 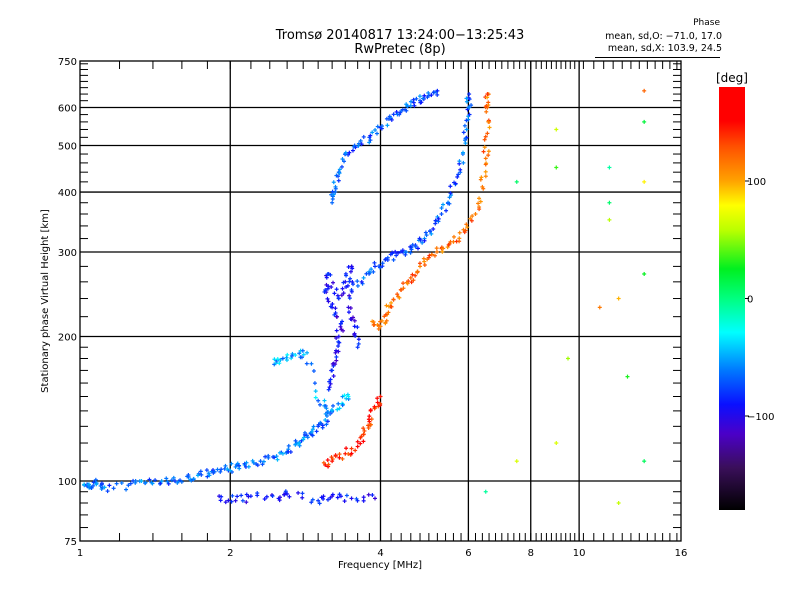 What do you see at coordinates (400, 35) in the screenshot?
I see `chart-title-line1: Tromsø 20140817 13:24:00−13:25:43` at bounding box center [400, 35].